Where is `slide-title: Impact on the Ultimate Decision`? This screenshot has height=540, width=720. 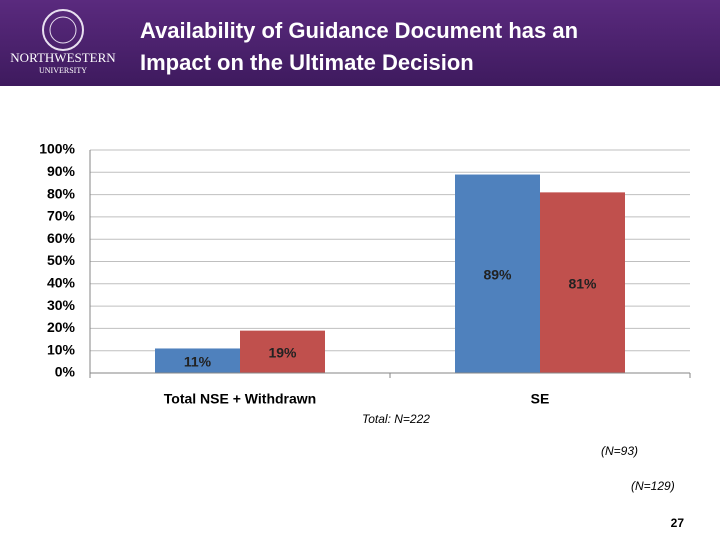 slide-title: Impact on the Ultimate Decision is located at coordinates (307, 62).